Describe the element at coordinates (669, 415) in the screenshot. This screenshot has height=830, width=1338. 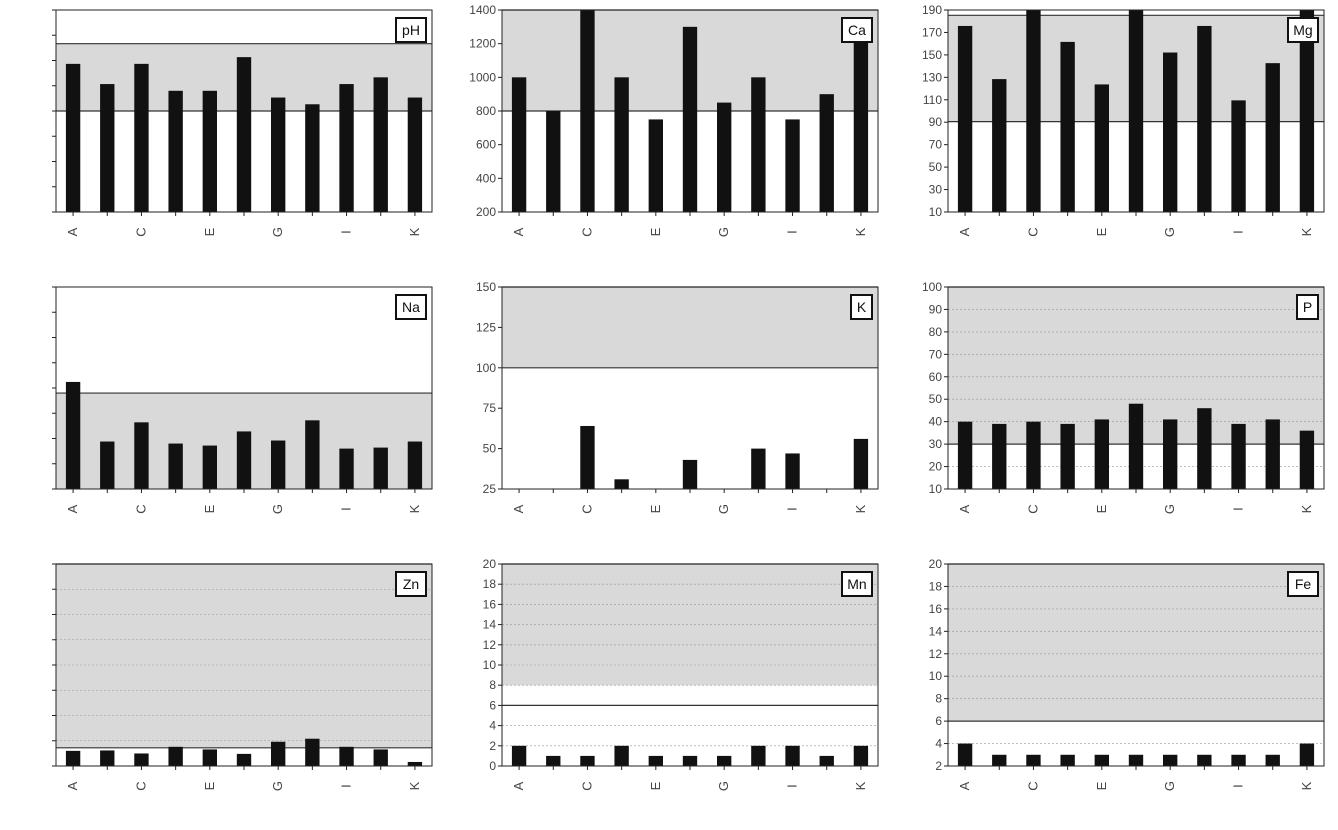
I see `chart-panel-k: 150 125 100 75 50 25 A C E G I K K` at that location.